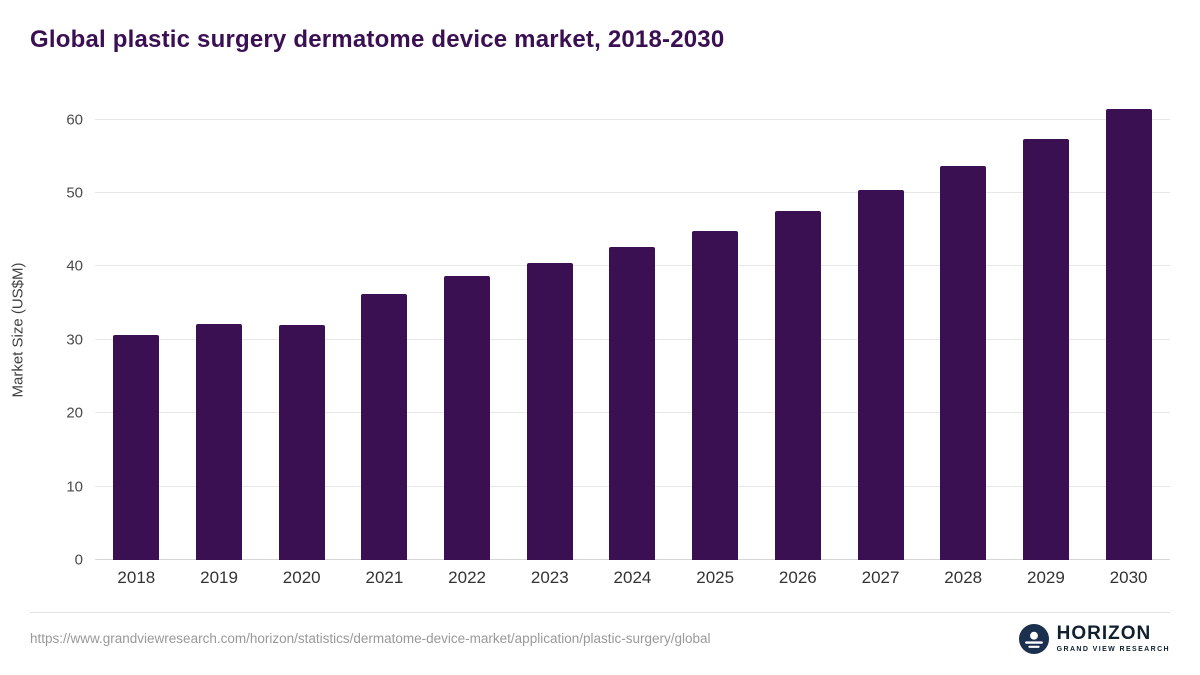 The image size is (1200, 675). What do you see at coordinates (74, 193) in the screenshot?
I see `ytick-label-50: 50` at bounding box center [74, 193].